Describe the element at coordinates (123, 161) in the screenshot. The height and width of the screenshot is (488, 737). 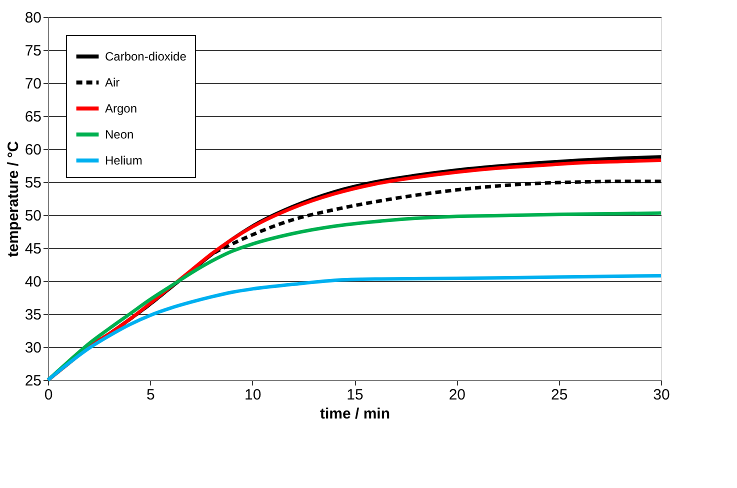
I see `legend-label: Helium` at that location.